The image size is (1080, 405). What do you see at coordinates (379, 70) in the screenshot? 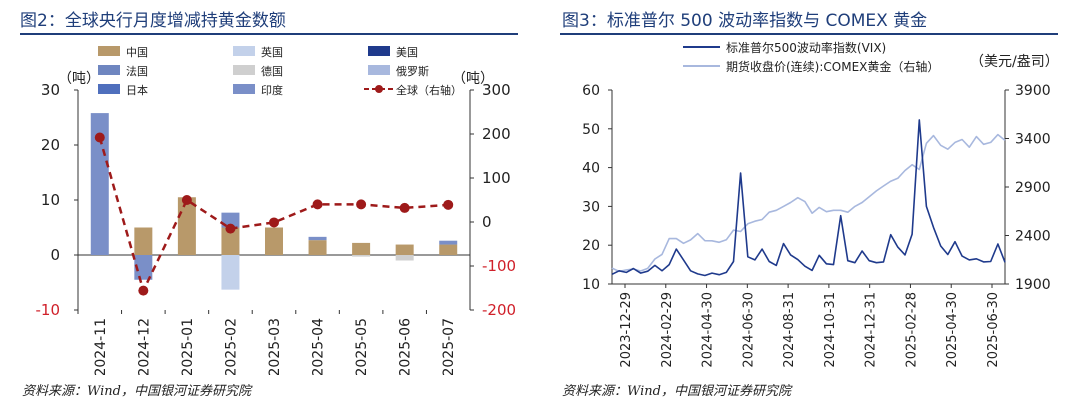
I see `legend-swatch-俄罗斯` at bounding box center [379, 70].